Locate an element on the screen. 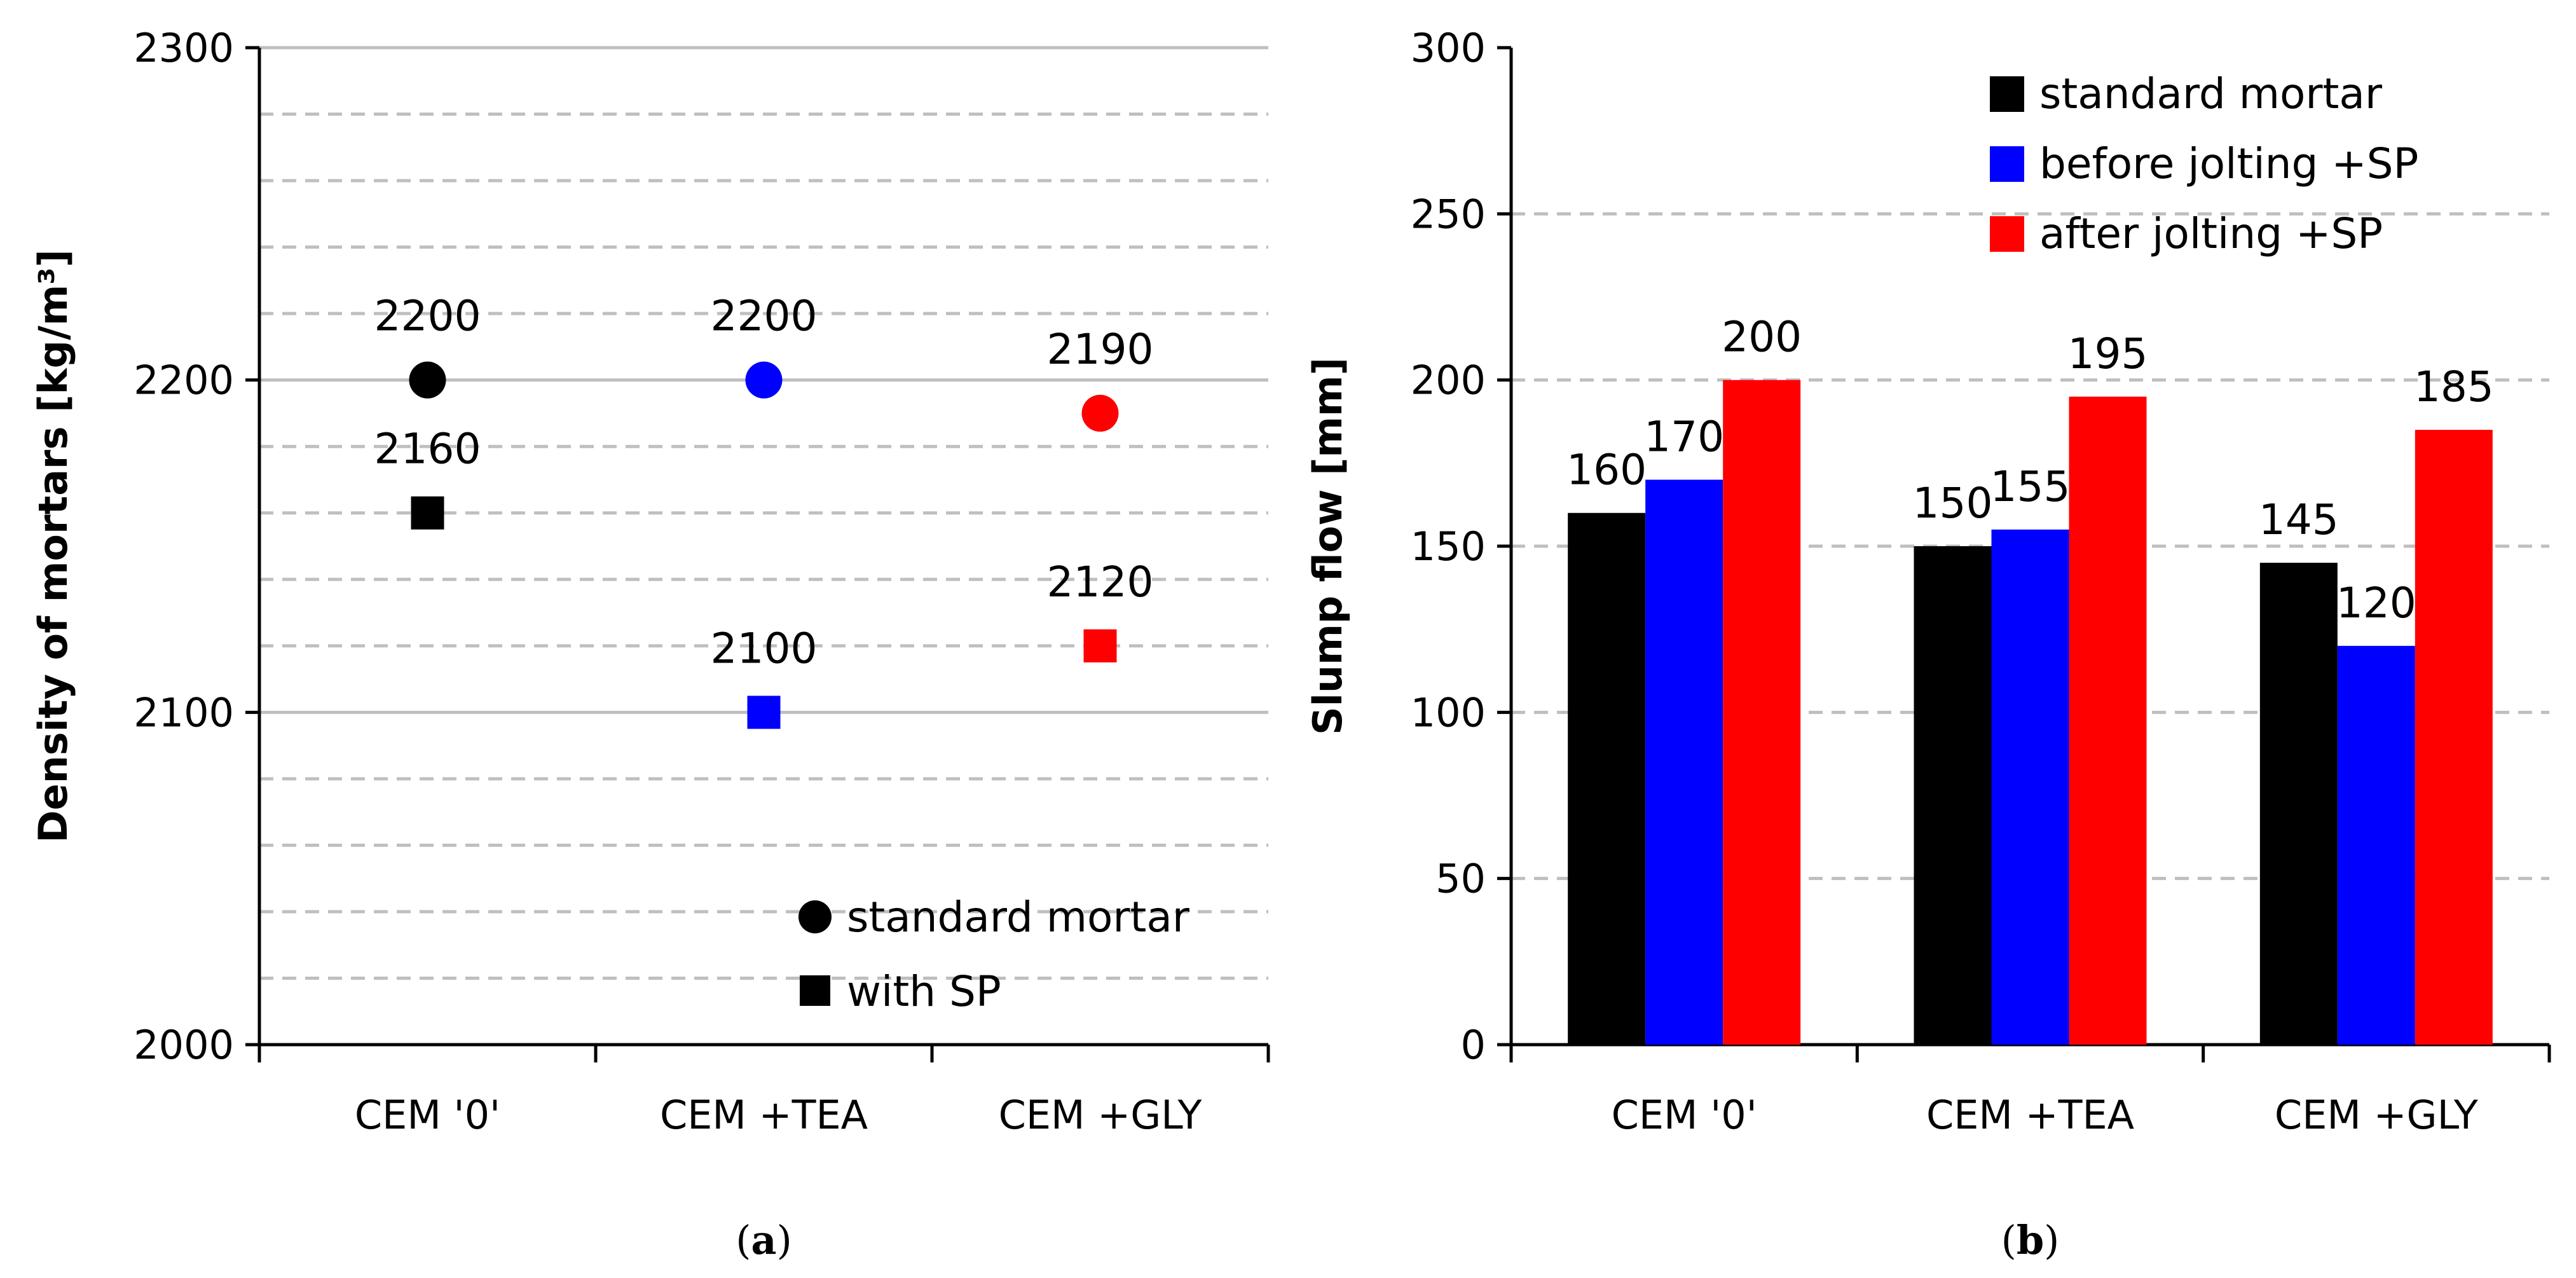 This screenshot has height=1278, width=2576. y-tick-label: 150 is located at coordinates (1448, 546).